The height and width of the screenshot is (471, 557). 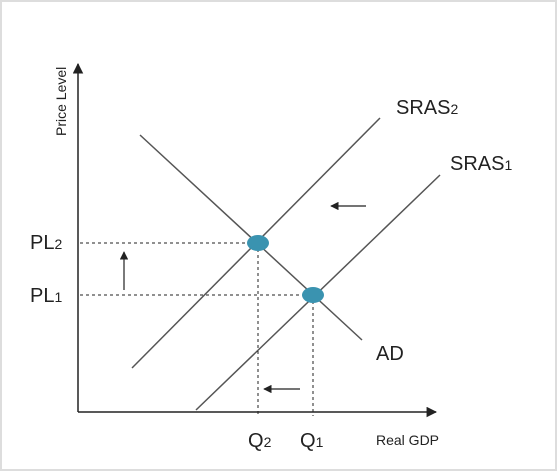 I want to click on pl-sub: 1, so click(x=58, y=297).